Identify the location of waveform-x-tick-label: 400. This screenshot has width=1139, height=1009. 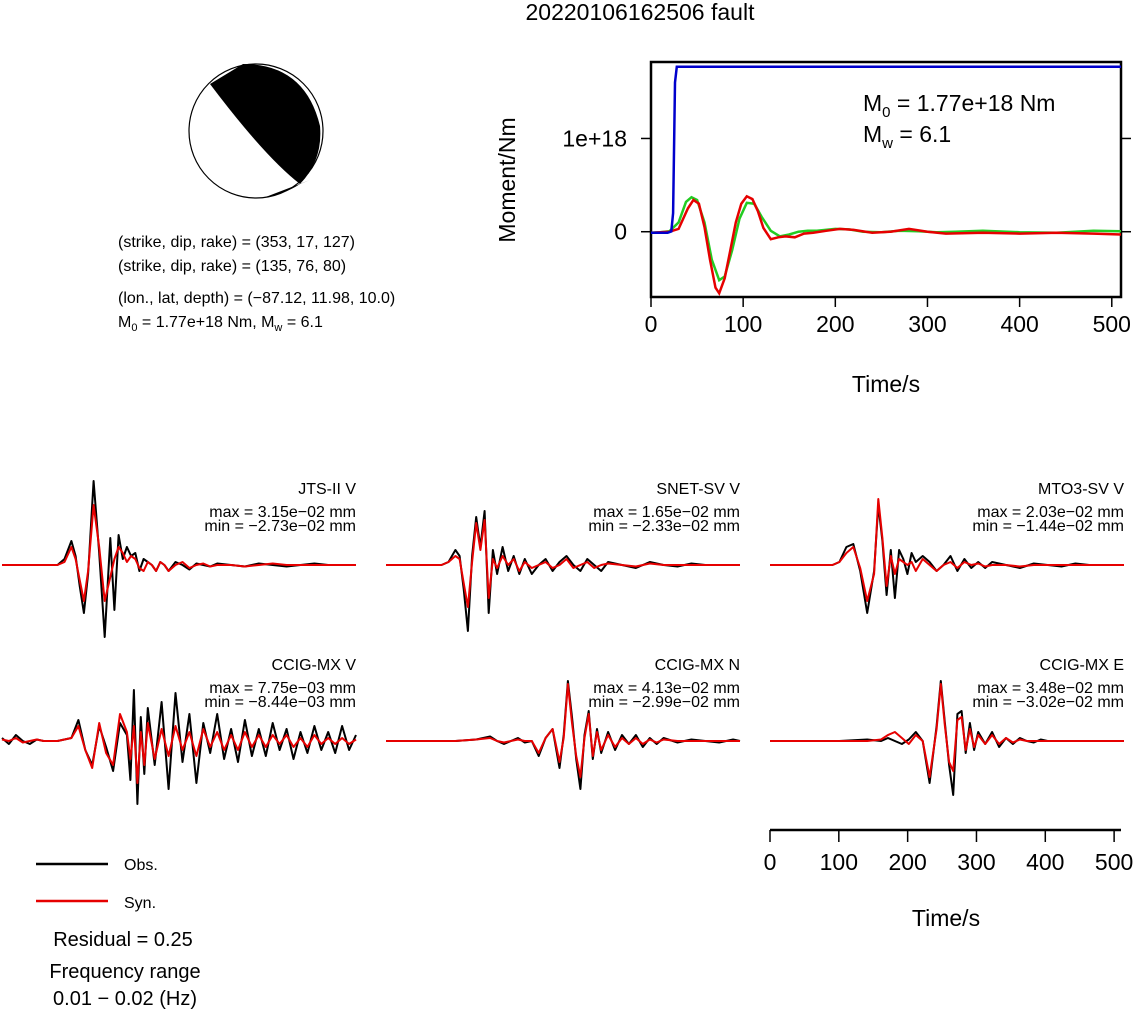
(1045, 862).